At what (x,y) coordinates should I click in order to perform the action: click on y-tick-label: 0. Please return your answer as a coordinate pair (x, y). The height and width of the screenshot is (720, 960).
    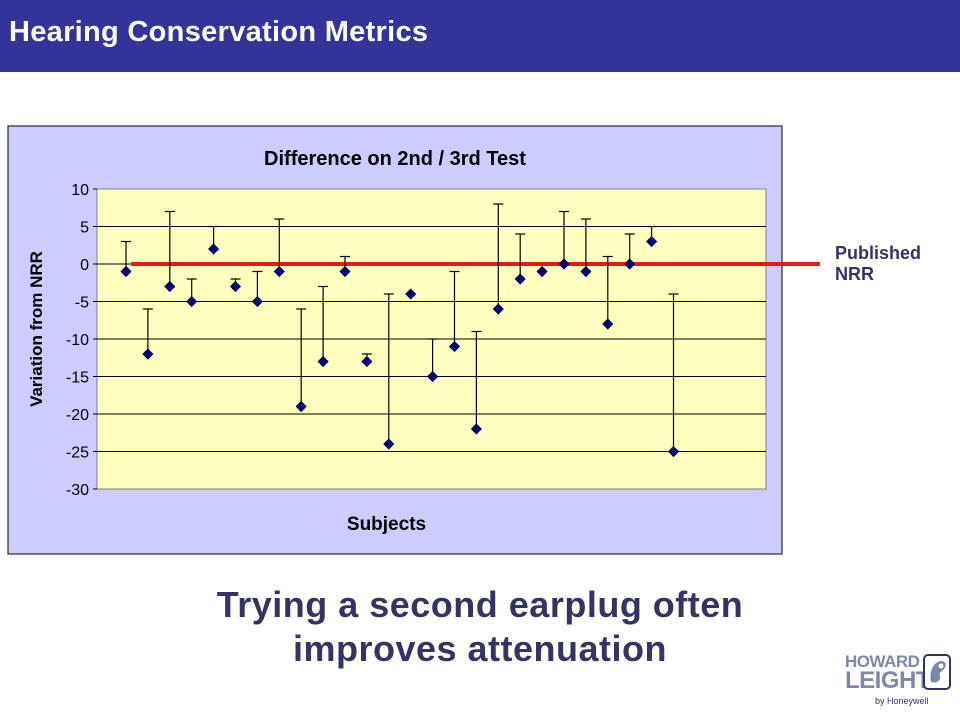
    Looking at the image, I should click on (84, 265).